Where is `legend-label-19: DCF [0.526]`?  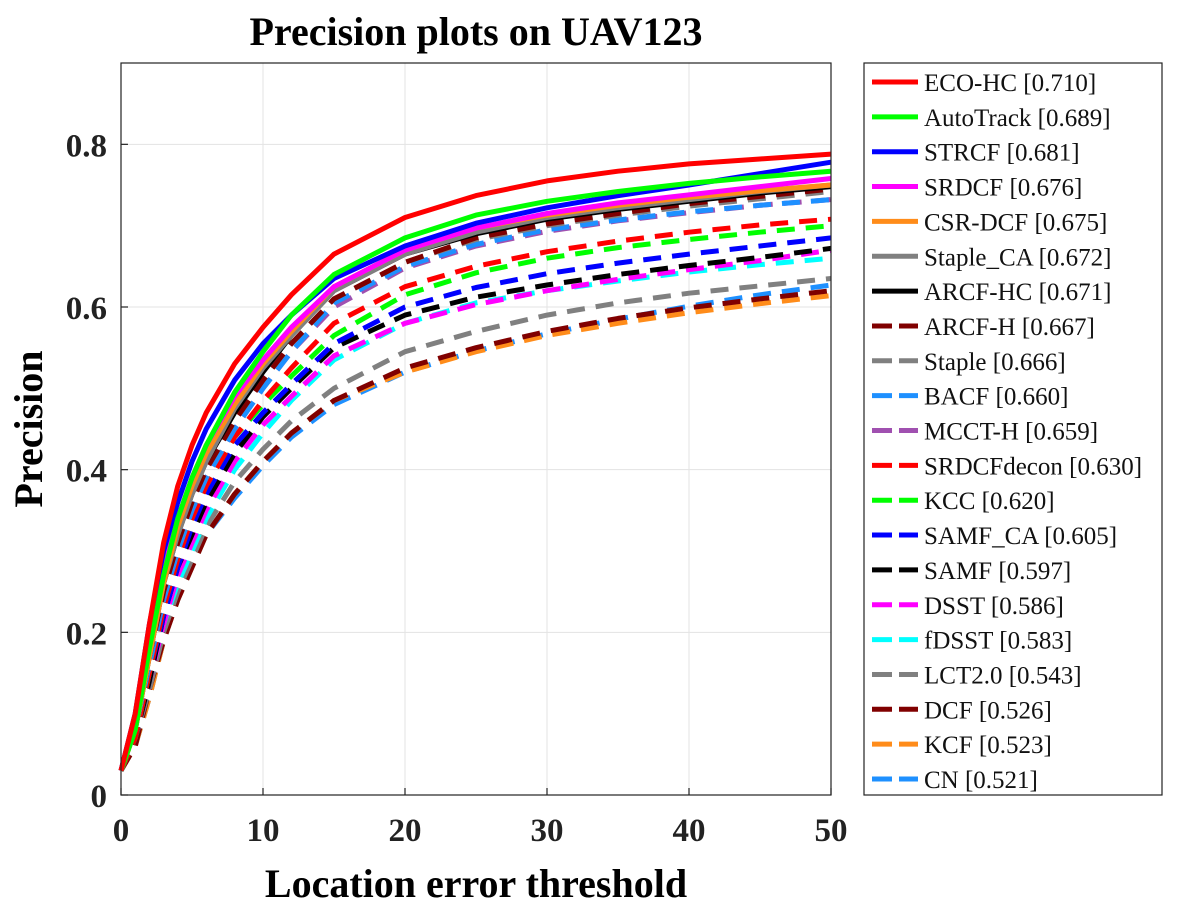 legend-label-19: DCF [0.526] is located at coordinates (988, 710).